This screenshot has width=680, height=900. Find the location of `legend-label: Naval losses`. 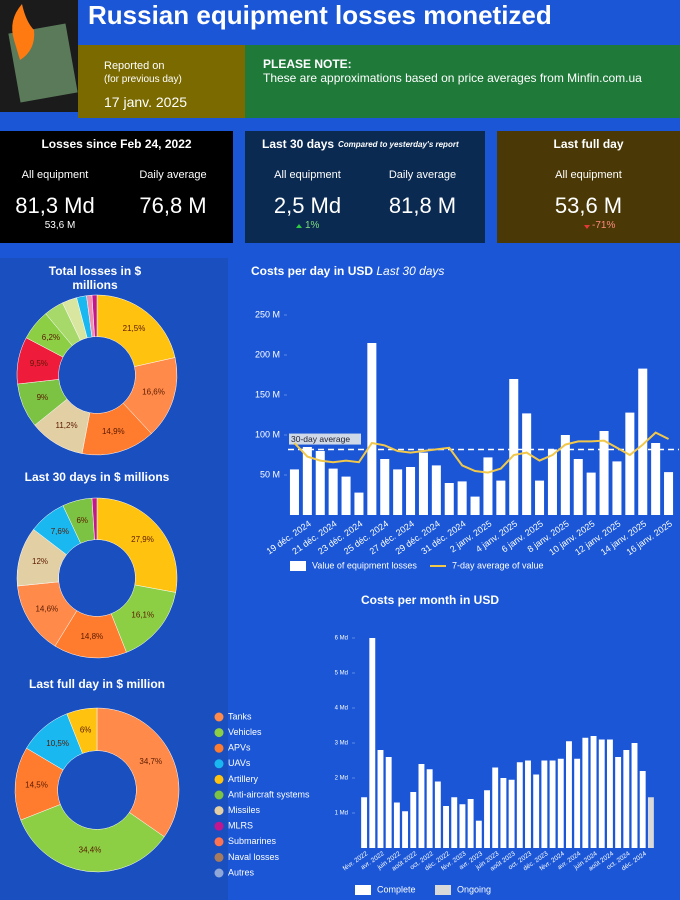

legend-label: Naval losses is located at coordinates (254, 857).